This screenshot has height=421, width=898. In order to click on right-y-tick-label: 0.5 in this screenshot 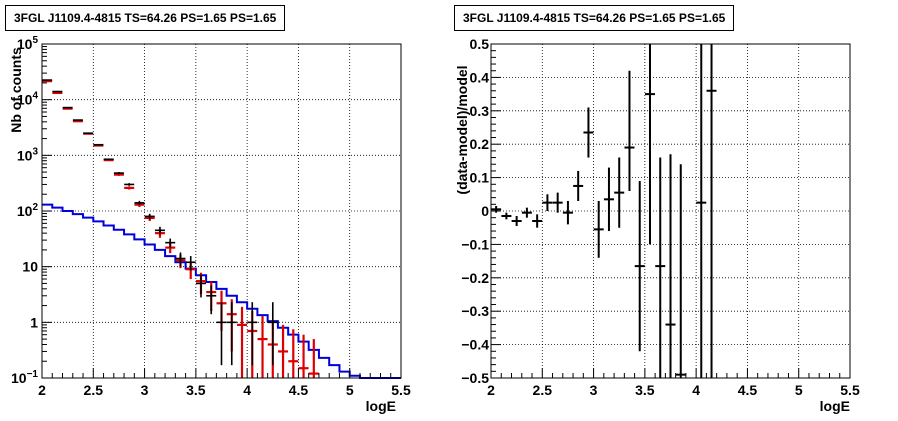, I will do `click(480, 44)`.